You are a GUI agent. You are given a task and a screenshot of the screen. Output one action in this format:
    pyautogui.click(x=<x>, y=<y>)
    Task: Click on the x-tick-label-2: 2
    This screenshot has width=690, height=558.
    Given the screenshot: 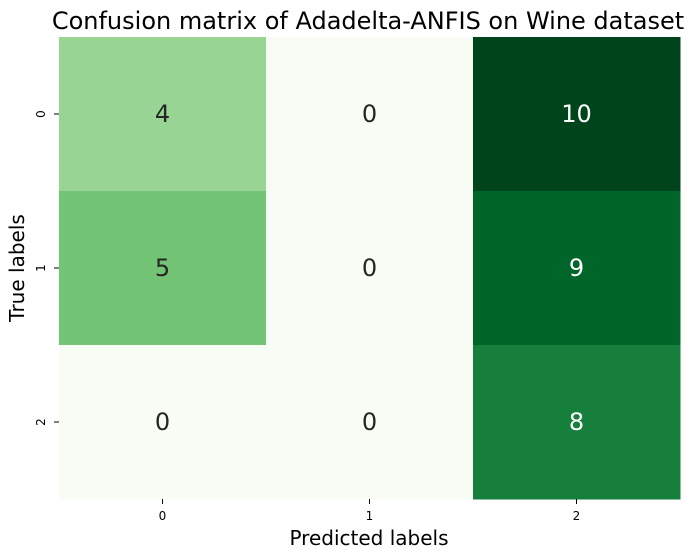 What is the action you would take?
    pyautogui.click(x=577, y=516)
    